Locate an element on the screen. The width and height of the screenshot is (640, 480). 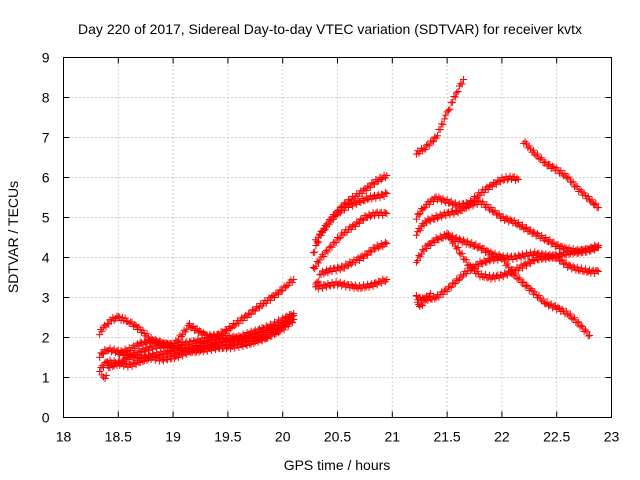
x-tick-label: 20 is located at coordinates (283, 437).